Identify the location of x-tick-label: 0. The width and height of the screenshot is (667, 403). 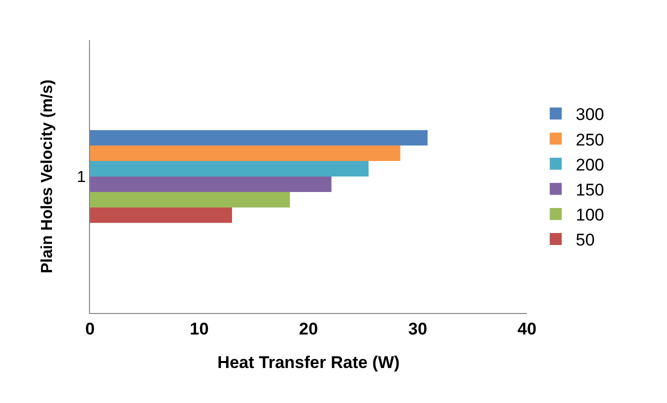
(90, 328).